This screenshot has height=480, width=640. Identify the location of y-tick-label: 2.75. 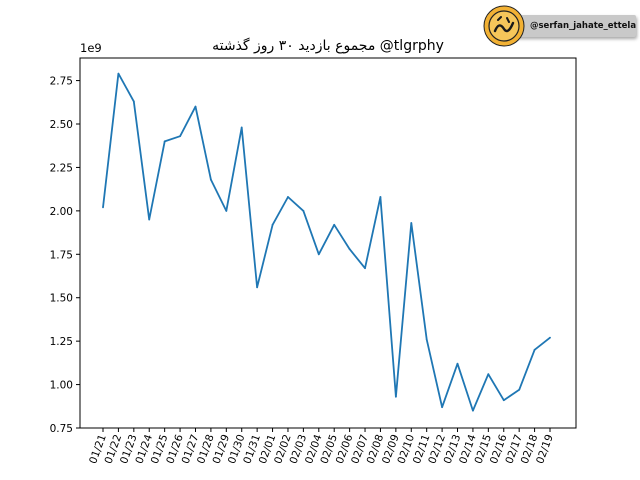
(61, 82).